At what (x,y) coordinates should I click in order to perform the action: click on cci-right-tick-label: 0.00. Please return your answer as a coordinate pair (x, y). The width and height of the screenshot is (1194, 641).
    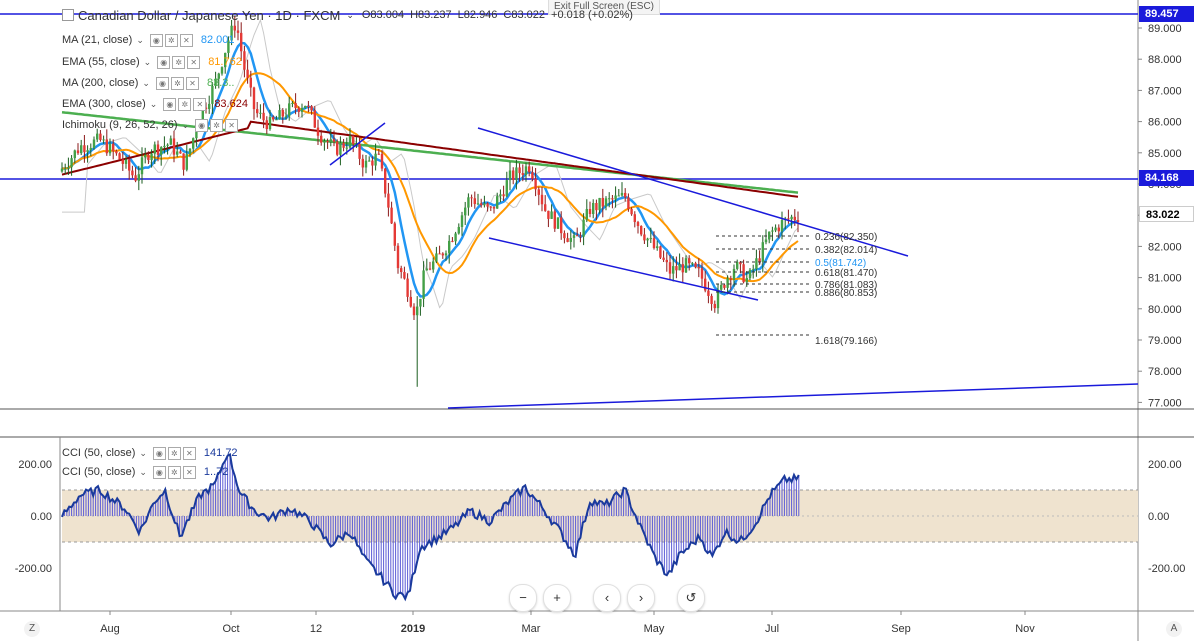
    Looking at the image, I should click on (1158, 517).